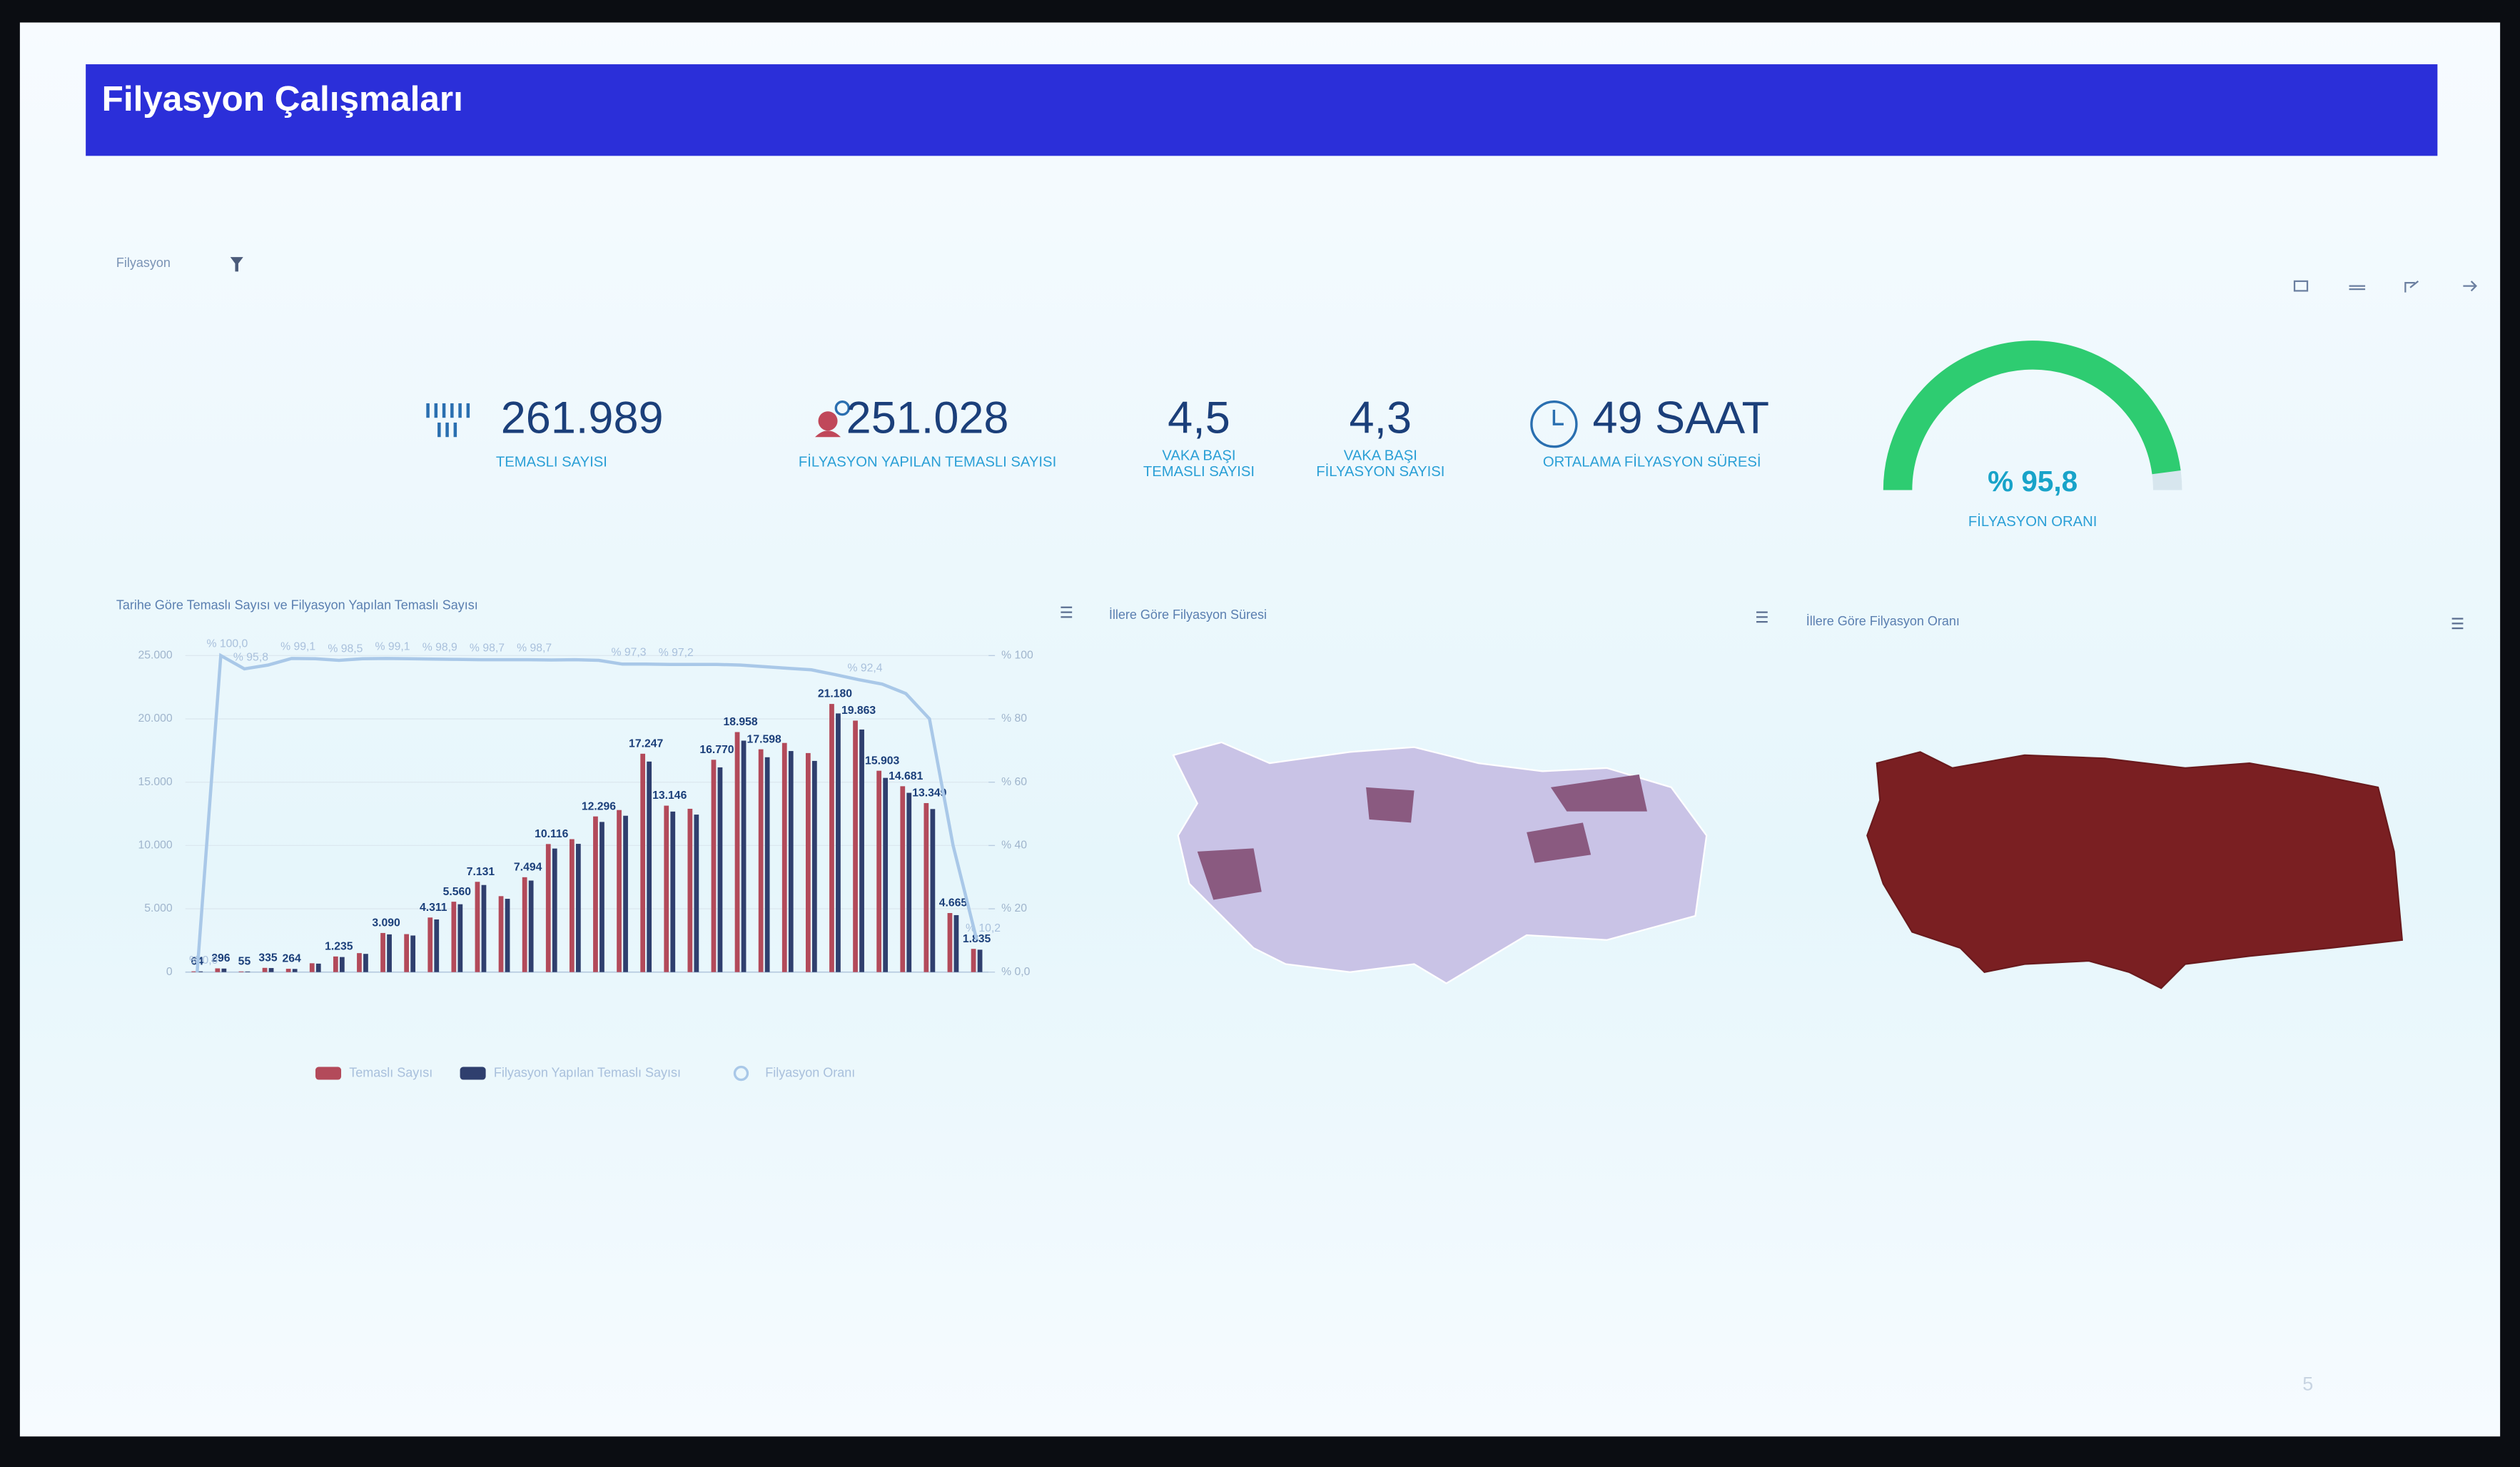 This screenshot has width=2520, height=1467. What do you see at coordinates (953, 903) in the screenshot?
I see `bar-value-label: 4.665` at bounding box center [953, 903].